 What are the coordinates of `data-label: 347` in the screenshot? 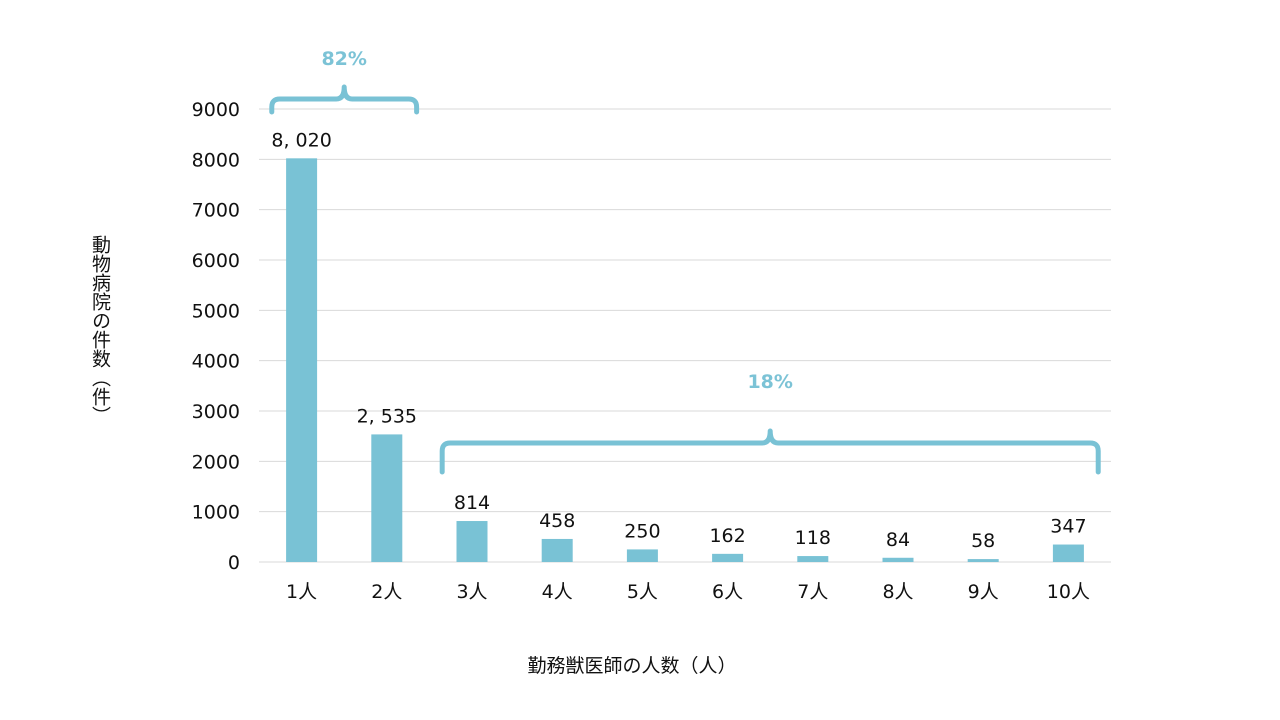 It's located at (1068, 527).